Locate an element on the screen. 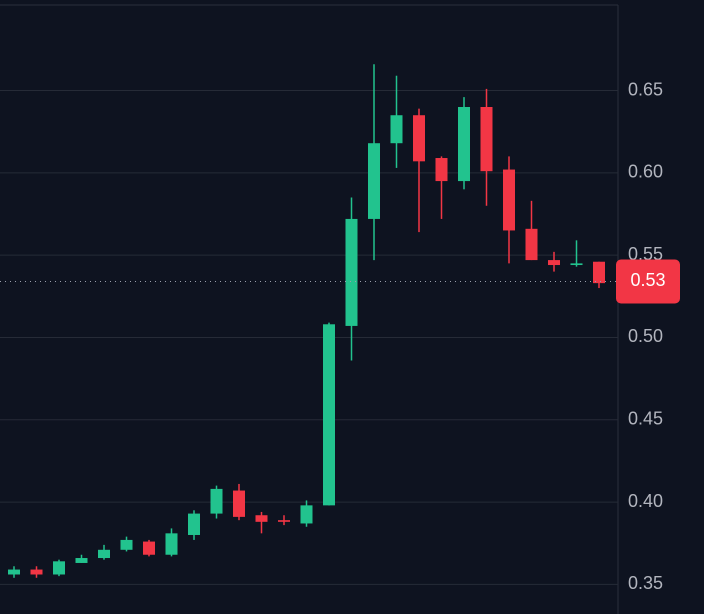 The image size is (704, 614). y-tick-label: 0.35 is located at coordinates (645, 583).